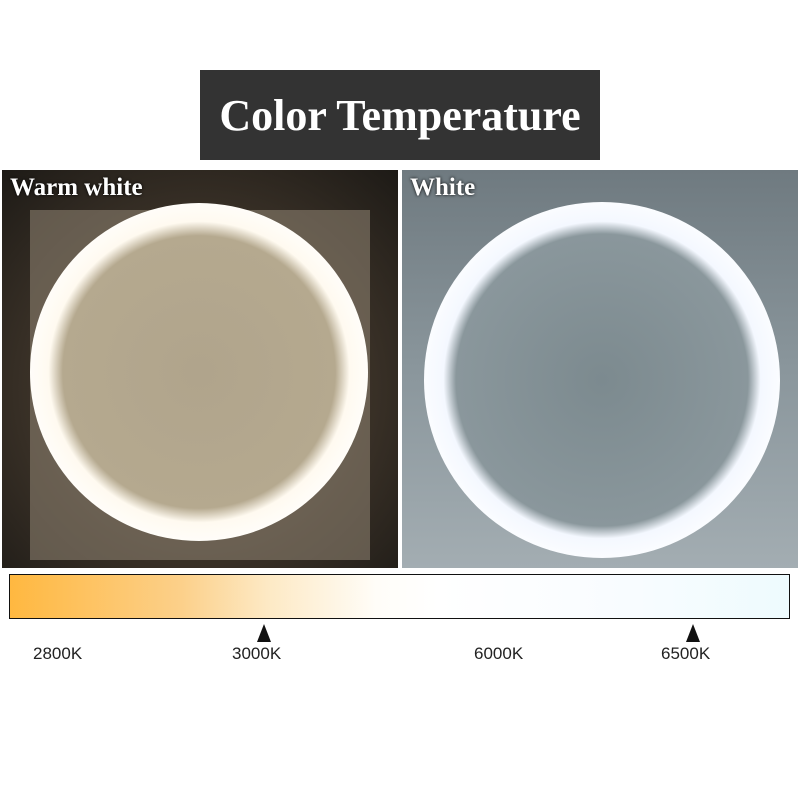  Describe the element at coordinates (686, 653) in the screenshot. I see `tick-6500k: 6500K` at that location.